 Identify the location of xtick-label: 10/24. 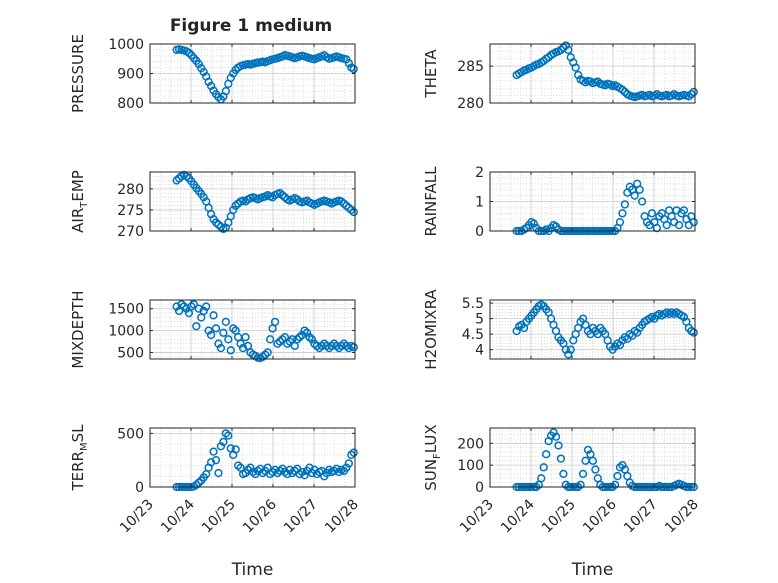
(178, 516).